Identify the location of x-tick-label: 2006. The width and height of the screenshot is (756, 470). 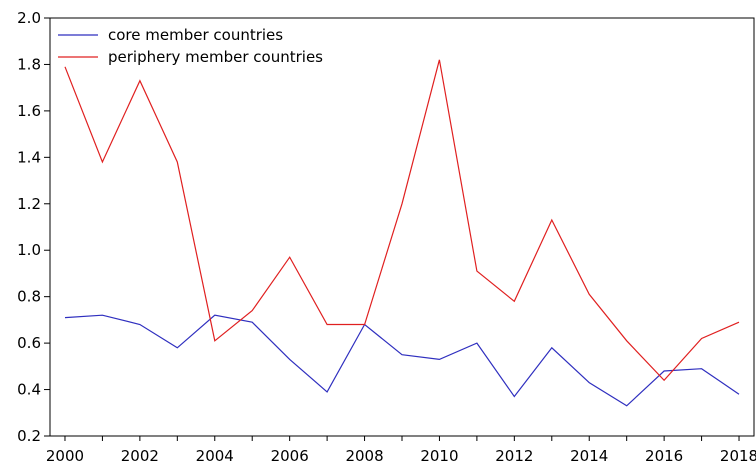
(290, 456).